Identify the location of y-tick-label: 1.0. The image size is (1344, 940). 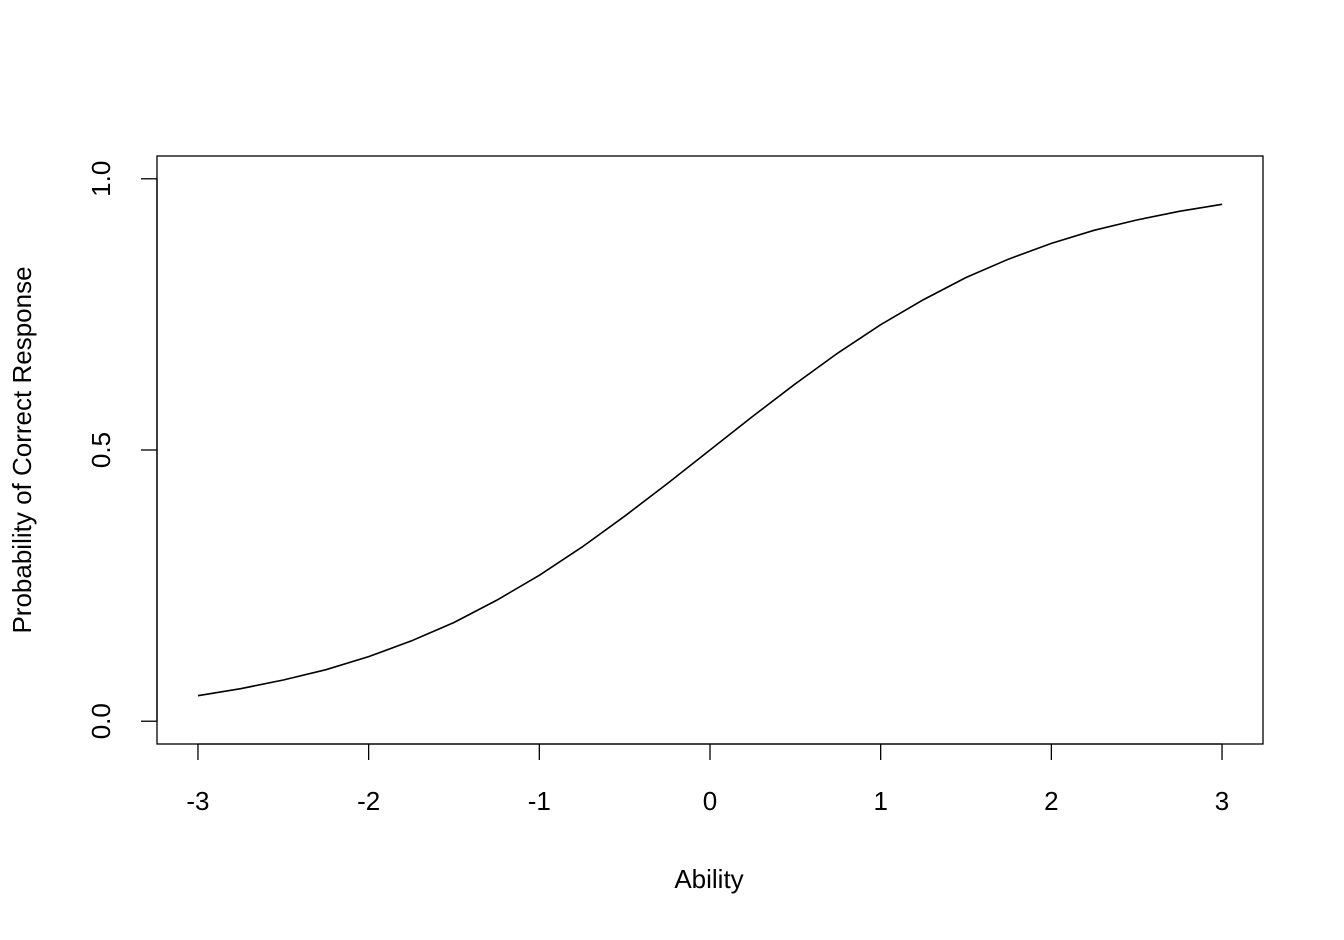
(101, 179).